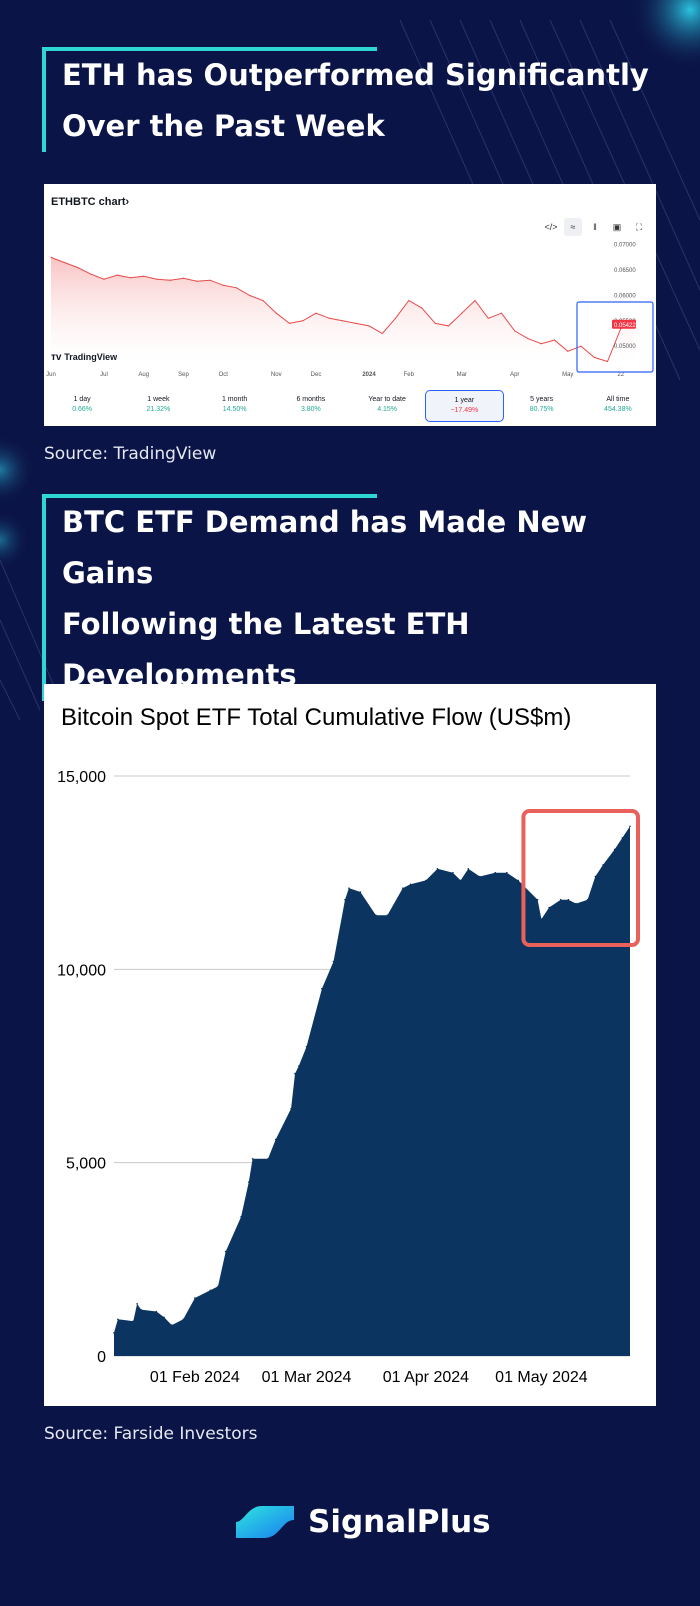 This screenshot has width=700, height=1606. What do you see at coordinates (541, 409) in the screenshot?
I see `period-change: 80.75%` at bounding box center [541, 409].